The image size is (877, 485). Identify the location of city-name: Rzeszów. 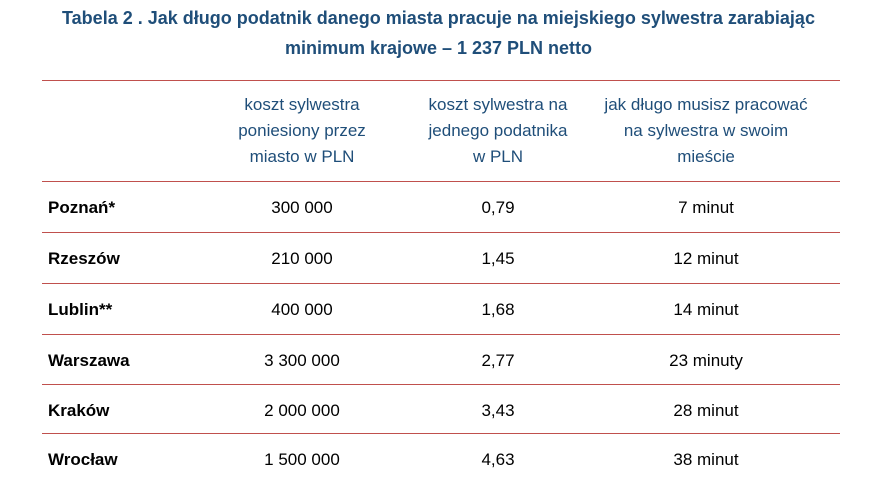
(84, 258).